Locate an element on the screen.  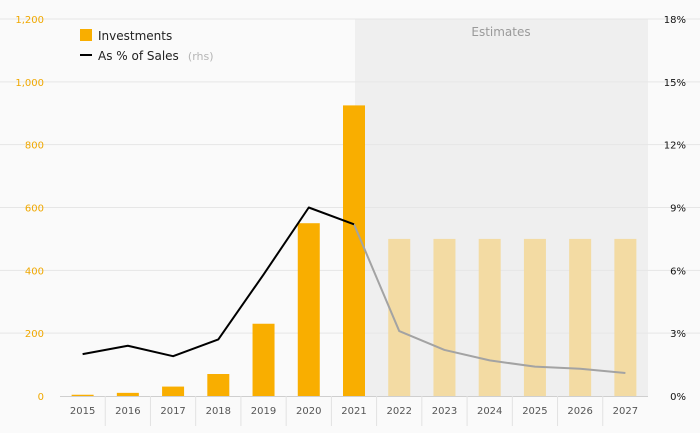
legend: Investments As % of Sales (rhs) is located at coordinates (147, 46).